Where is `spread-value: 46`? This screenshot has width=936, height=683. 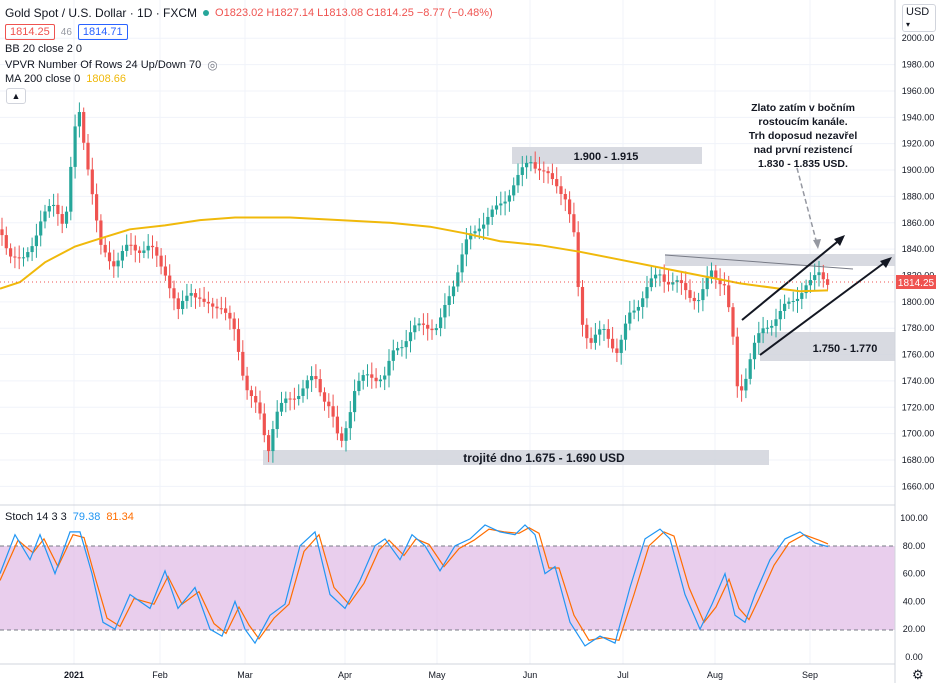
spread-value: 46 is located at coordinates (66, 32).